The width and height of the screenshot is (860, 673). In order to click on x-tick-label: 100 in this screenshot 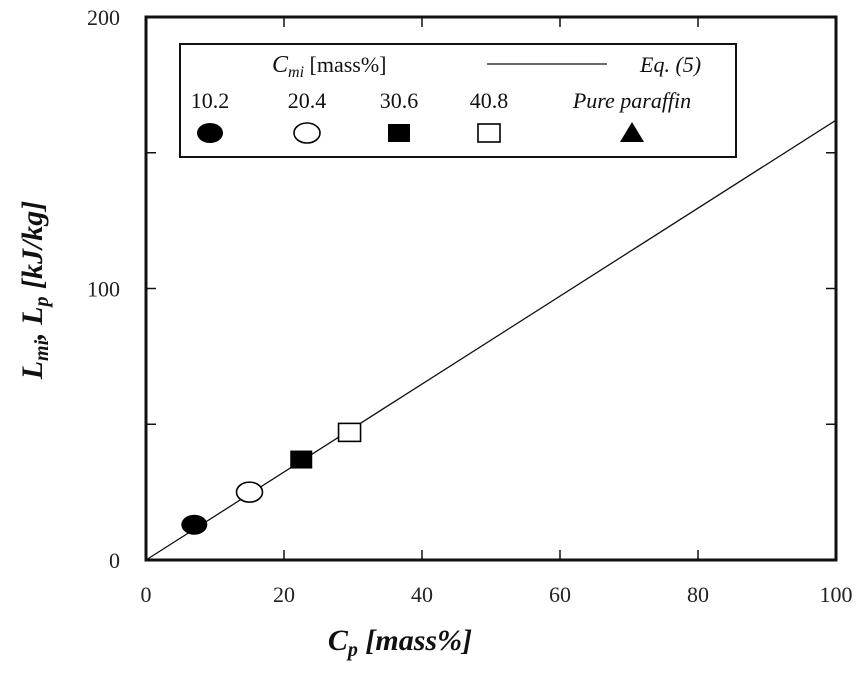, I will do `click(836, 594)`.